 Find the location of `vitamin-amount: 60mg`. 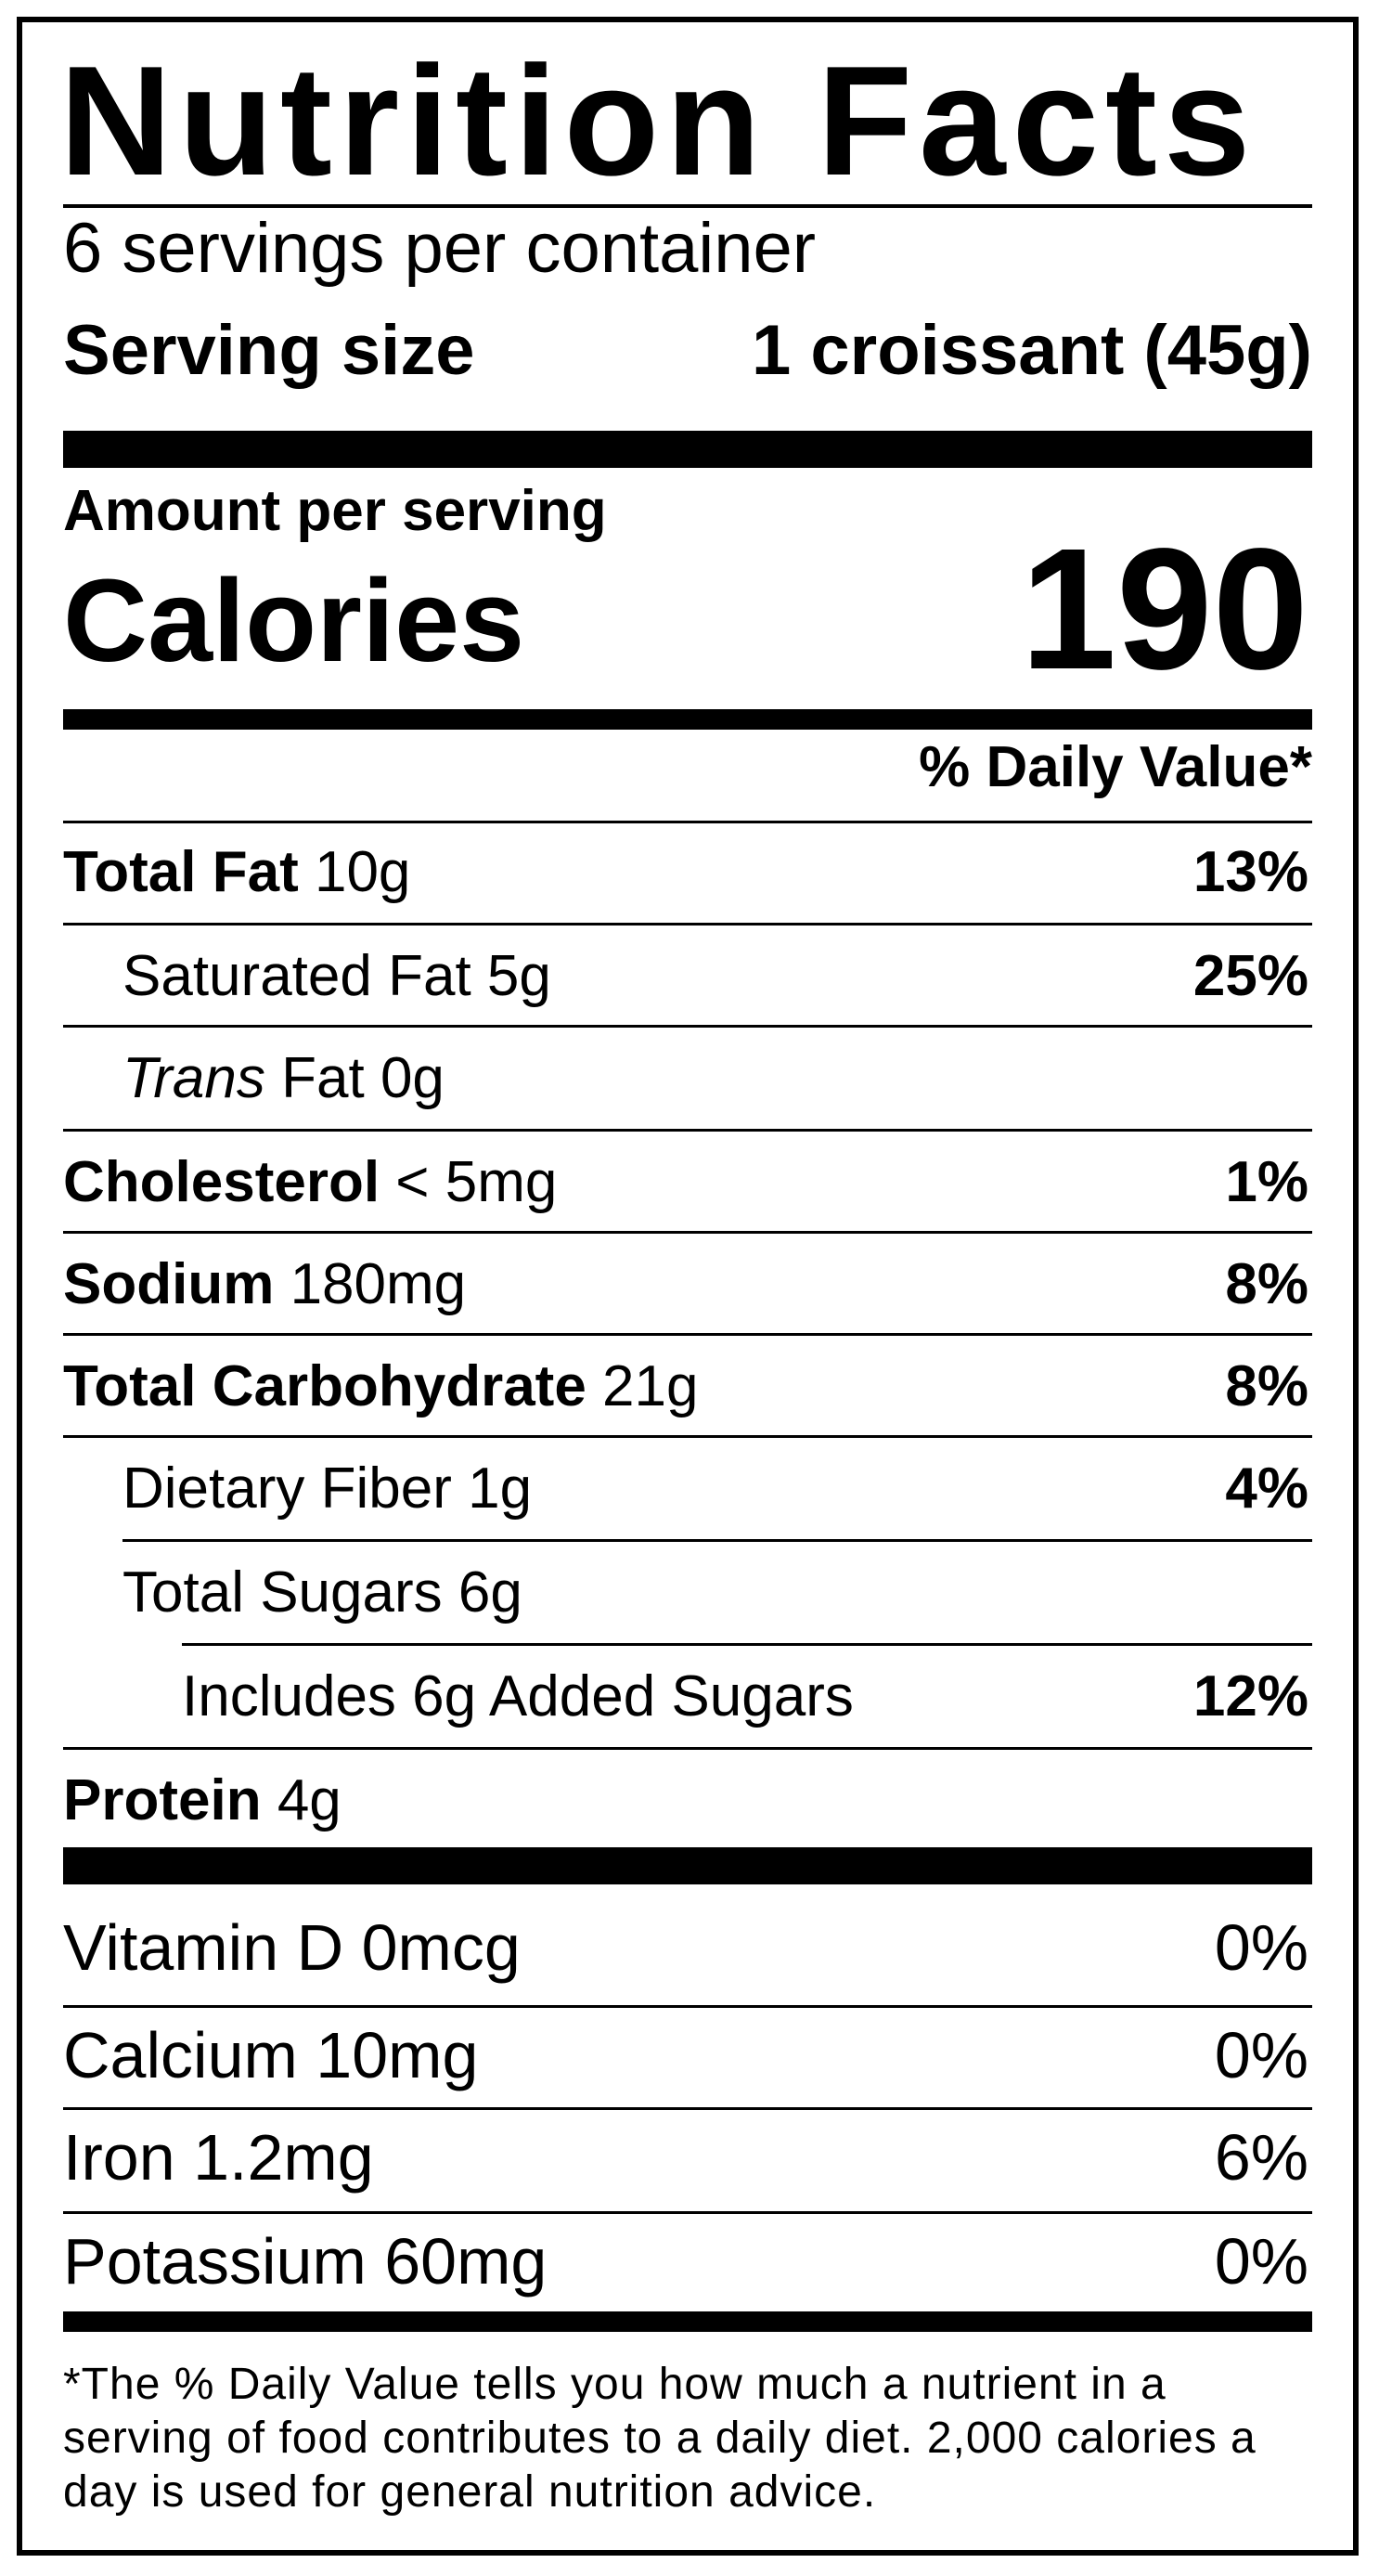

vitamin-amount: 60mg is located at coordinates (466, 2261).